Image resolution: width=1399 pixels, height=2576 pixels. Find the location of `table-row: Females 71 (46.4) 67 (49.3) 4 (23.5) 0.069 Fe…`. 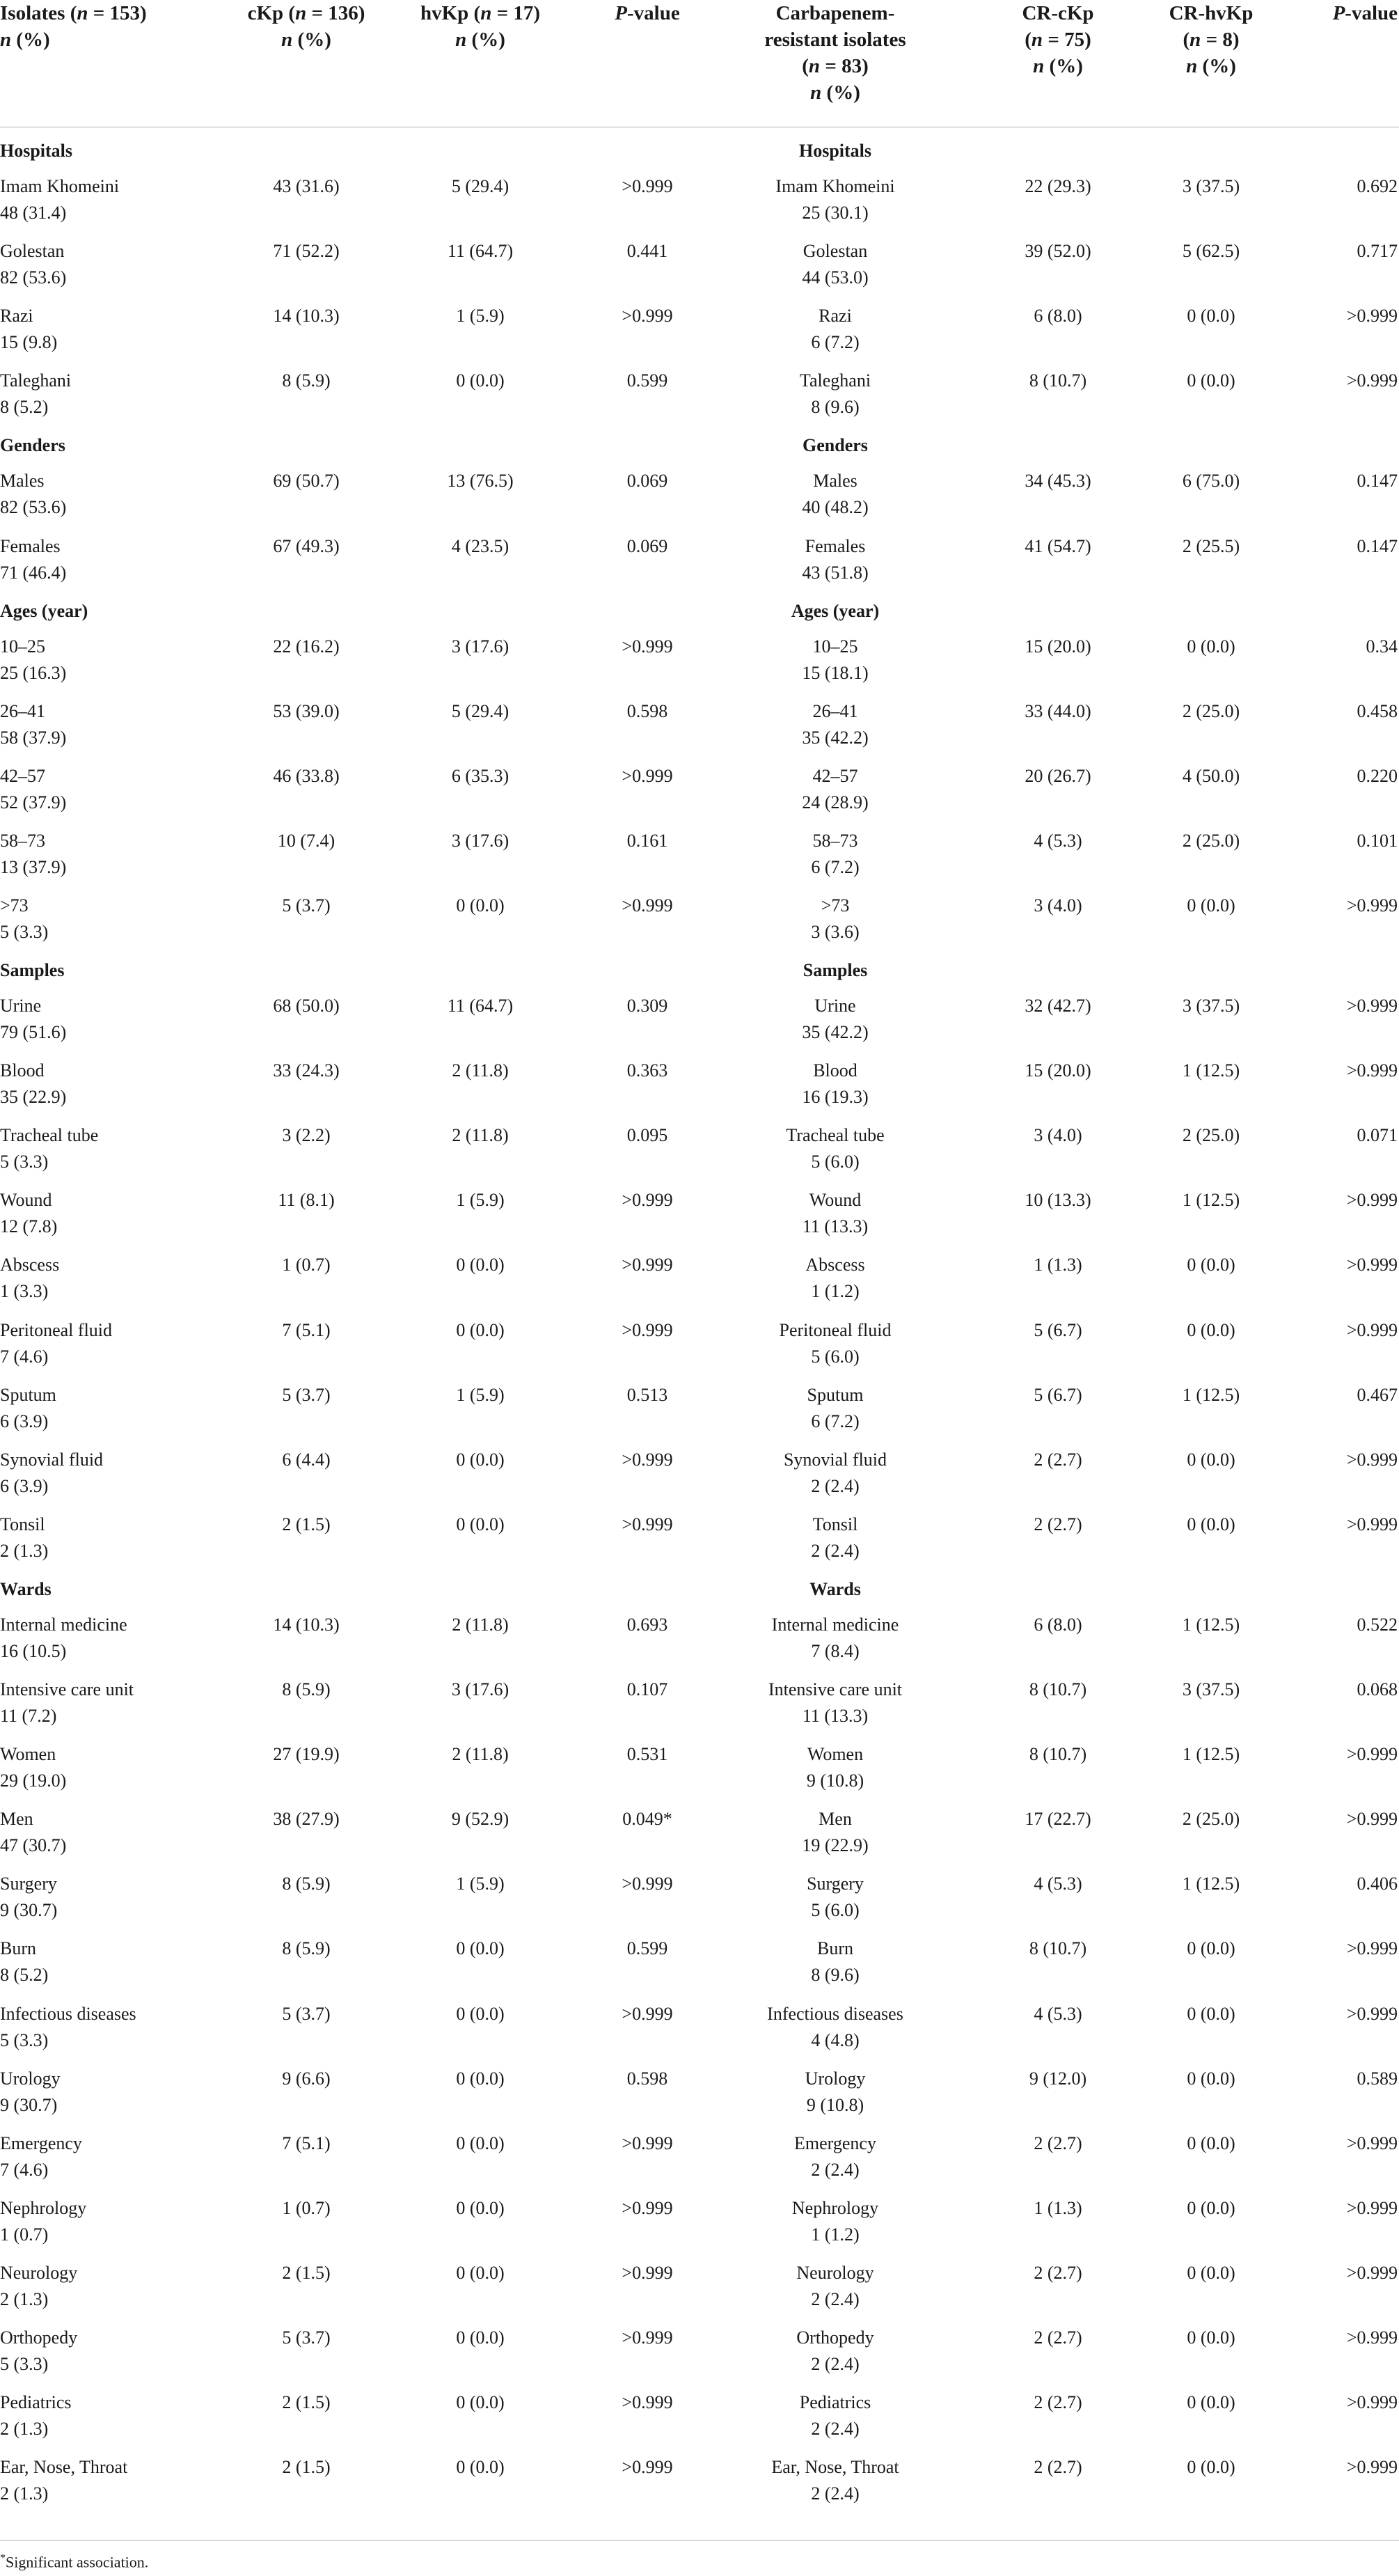

table-row: Females 71 (46.4) 67 (49.3) 4 (23.5) 0.069 Fe… is located at coordinates (699, 565).